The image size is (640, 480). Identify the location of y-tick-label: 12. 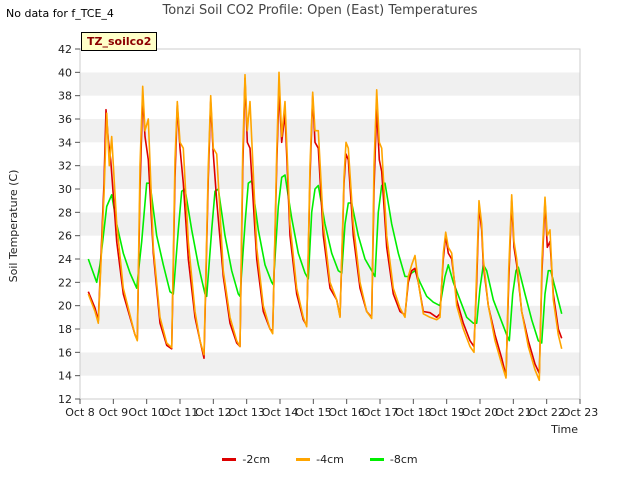
(65, 399).